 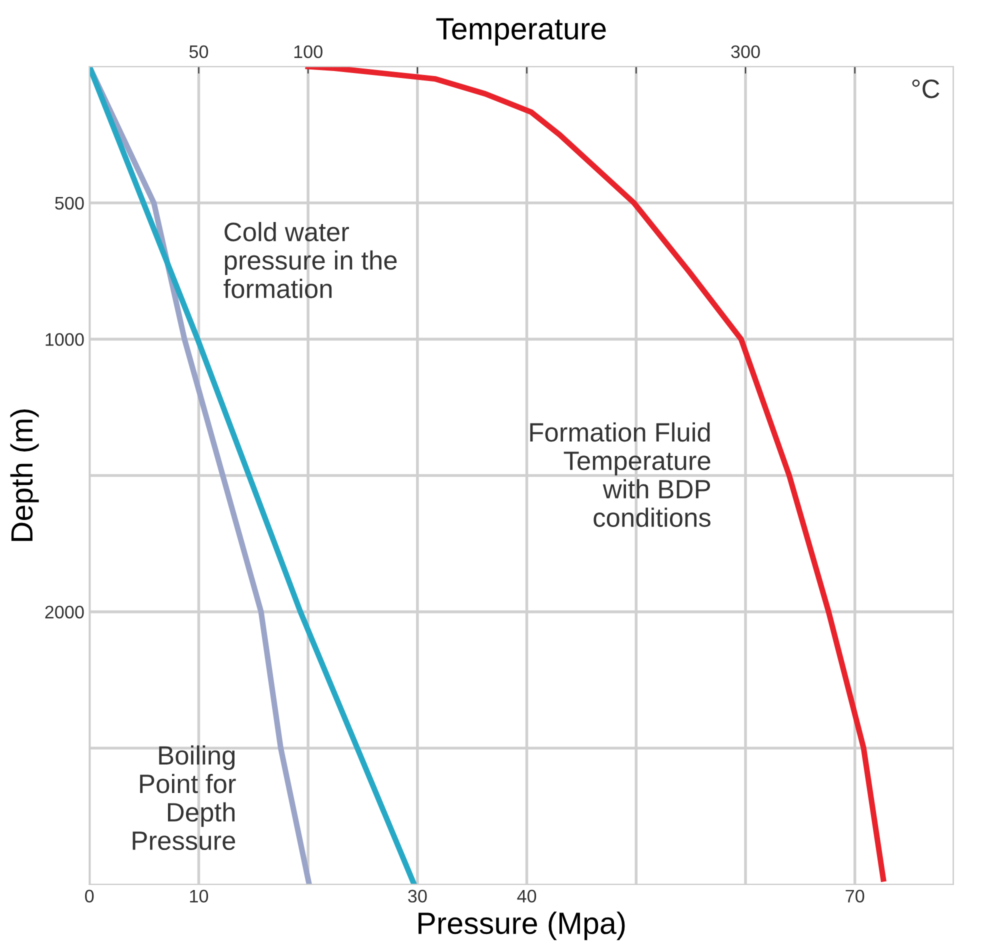 What do you see at coordinates (199, 896) in the screenshot?
I see `x-tick-label: 10` at bounding box center [199, 896].